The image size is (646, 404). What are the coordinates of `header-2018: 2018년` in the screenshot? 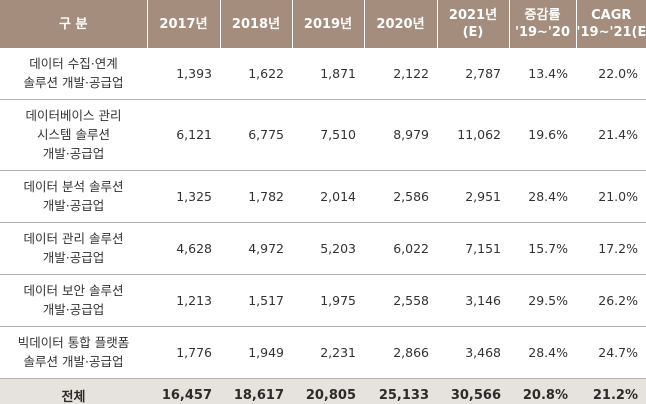 It's located at (256, 24).